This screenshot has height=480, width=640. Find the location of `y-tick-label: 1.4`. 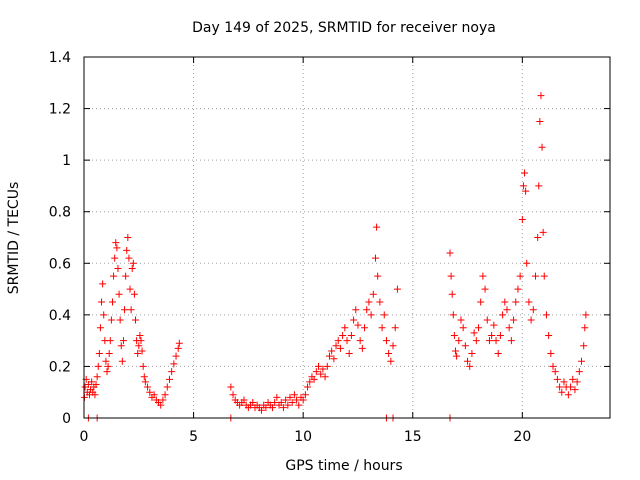

y-tick-label: 1.4 is located at coordinates (60, 58).